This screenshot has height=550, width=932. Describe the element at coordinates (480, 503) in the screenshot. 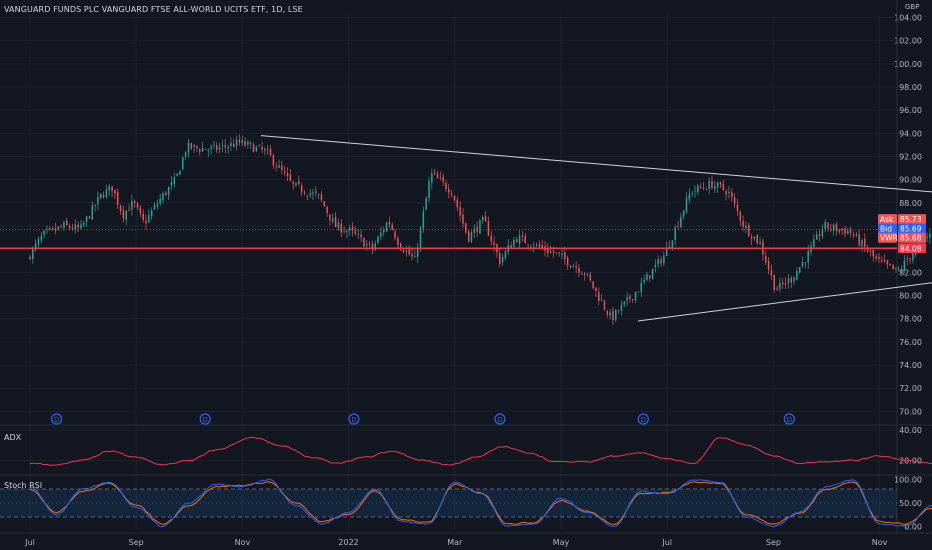

I see `stoch-d-line` at that location.